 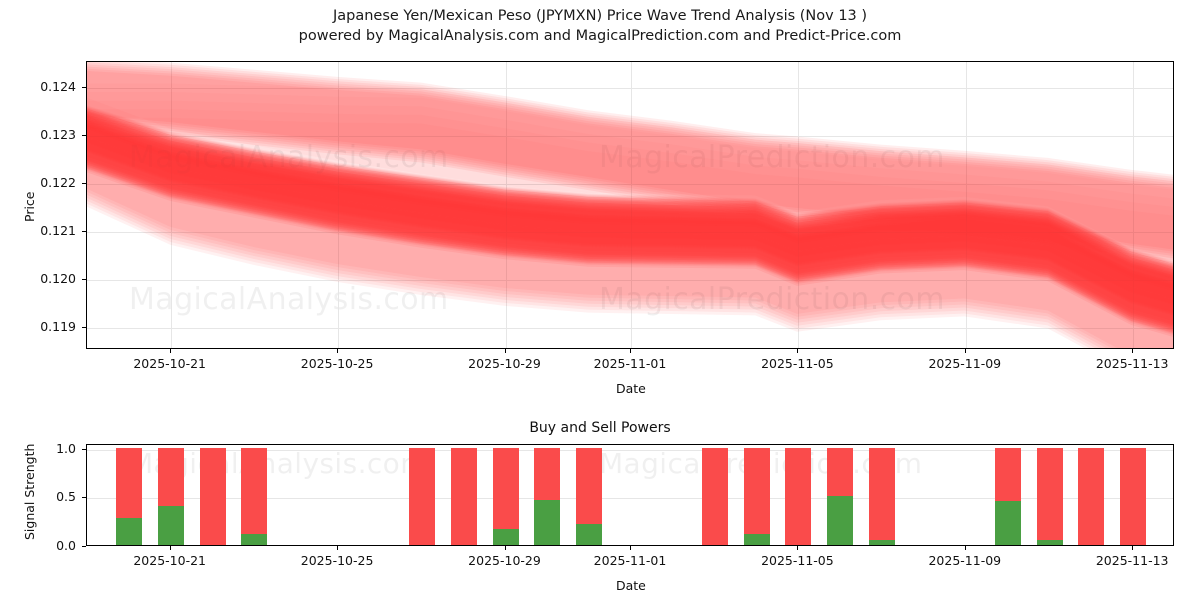 I want to click on price-ytick-label-1: 0.120, so click(x=58, y=279).